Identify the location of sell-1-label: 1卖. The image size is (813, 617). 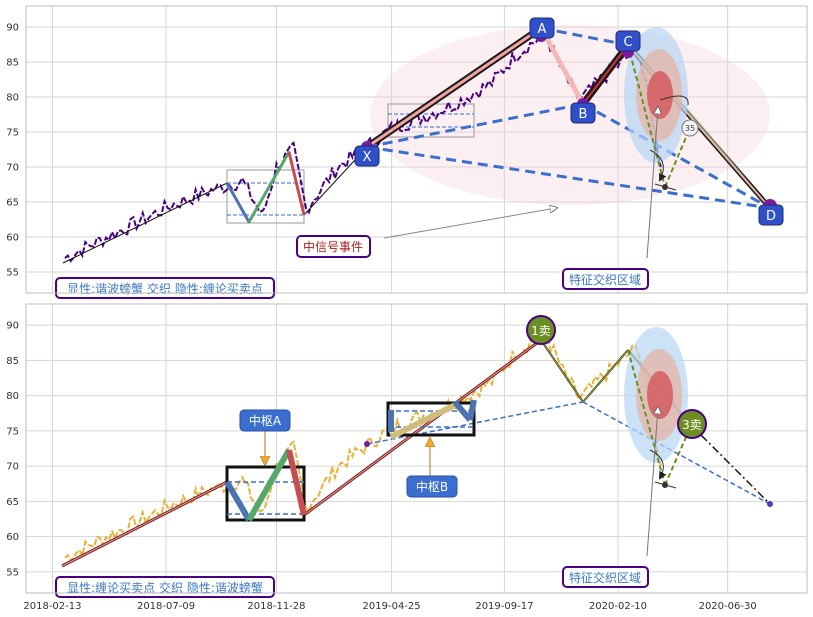
(541, 331).